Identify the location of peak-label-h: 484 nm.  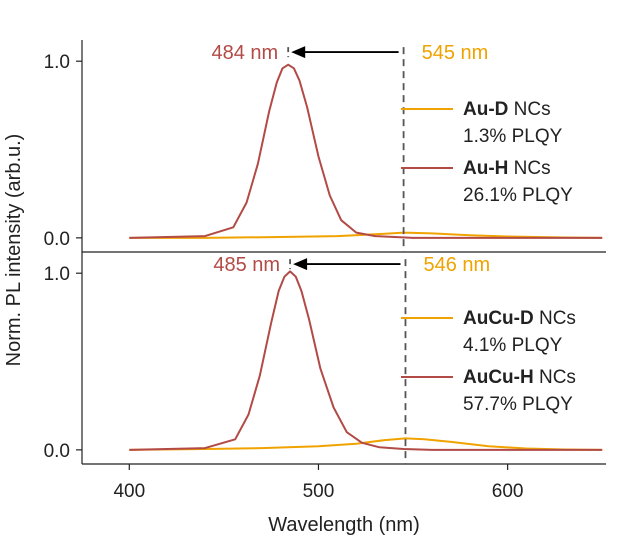
(244, 53).